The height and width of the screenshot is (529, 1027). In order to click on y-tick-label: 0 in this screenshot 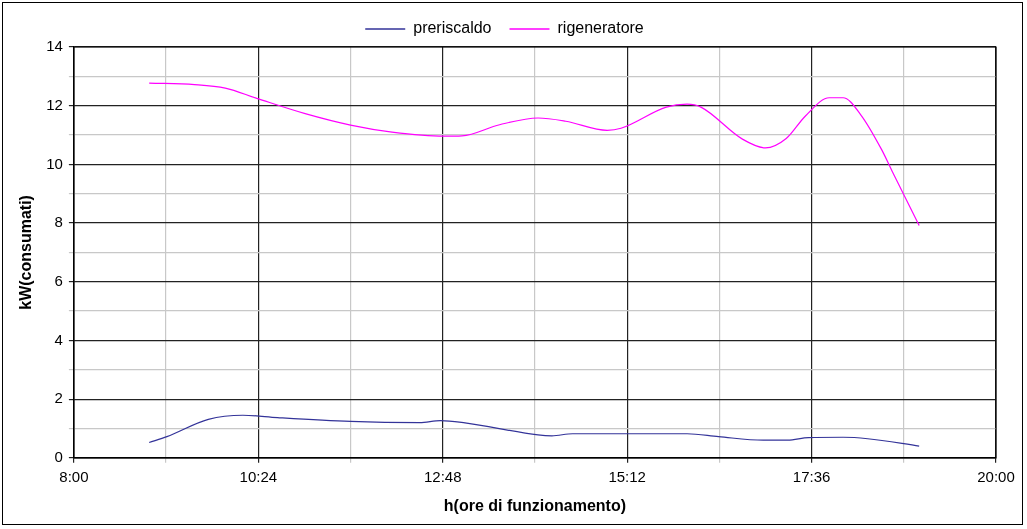, I will do `click(58, 456)`.